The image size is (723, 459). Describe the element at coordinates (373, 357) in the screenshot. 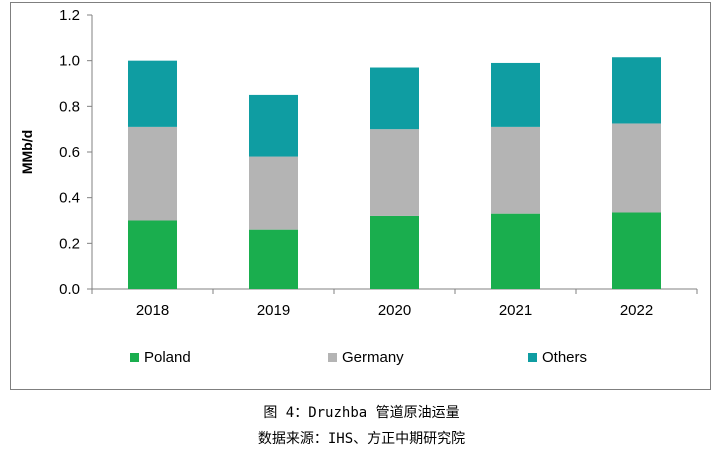

I see `legend-label-germany: Germany` at that location.